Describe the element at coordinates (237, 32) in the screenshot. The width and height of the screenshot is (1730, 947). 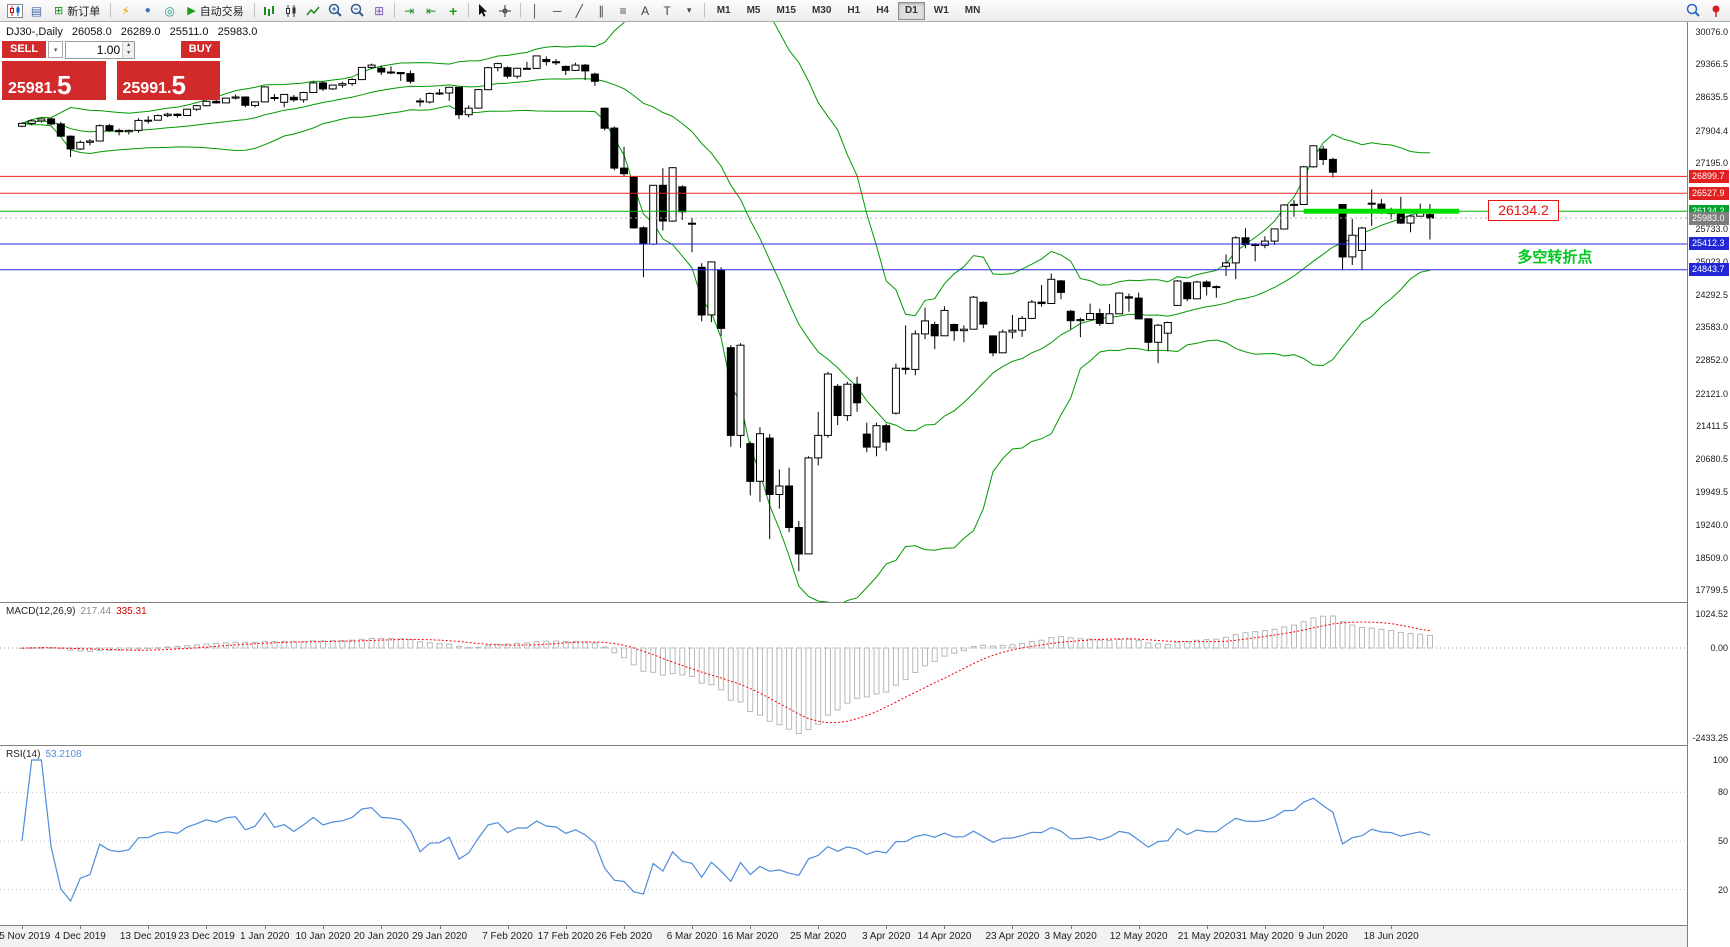
I see `close-value: 25983.0` at that location.